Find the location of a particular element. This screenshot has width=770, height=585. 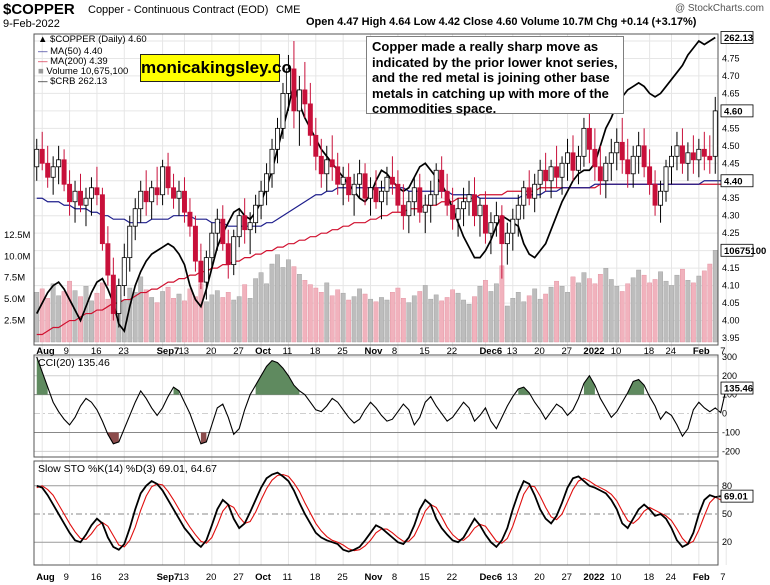

x-axis-label-top: 2022 is located at coordinates (593, 351).